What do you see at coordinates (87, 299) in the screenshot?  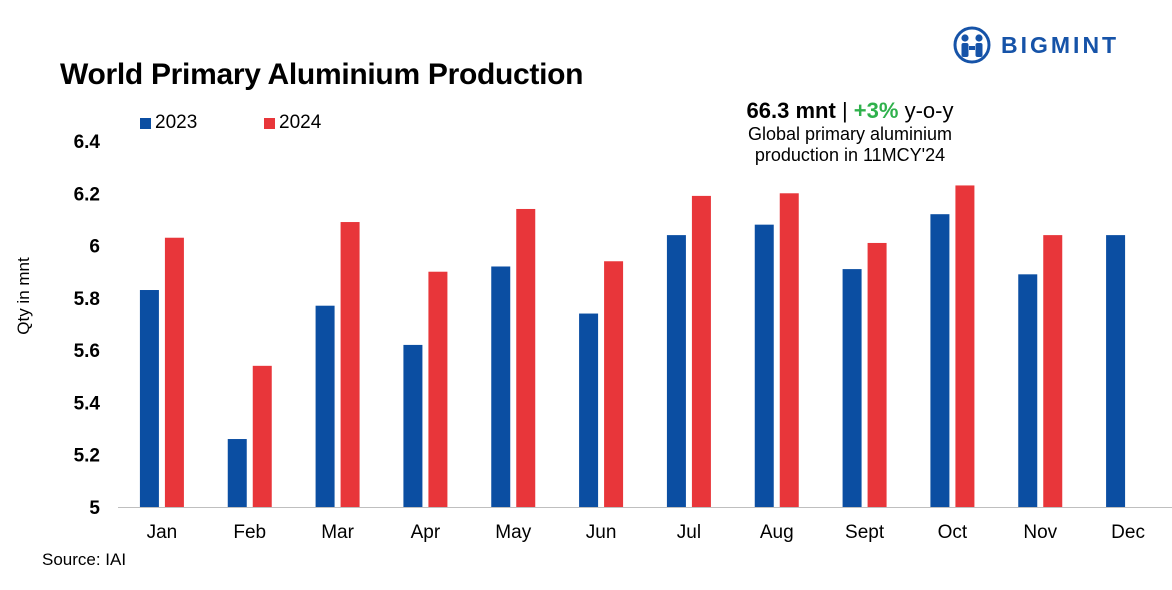 I see `y-tick-label: 5.8` at bounding box center [87, 299].